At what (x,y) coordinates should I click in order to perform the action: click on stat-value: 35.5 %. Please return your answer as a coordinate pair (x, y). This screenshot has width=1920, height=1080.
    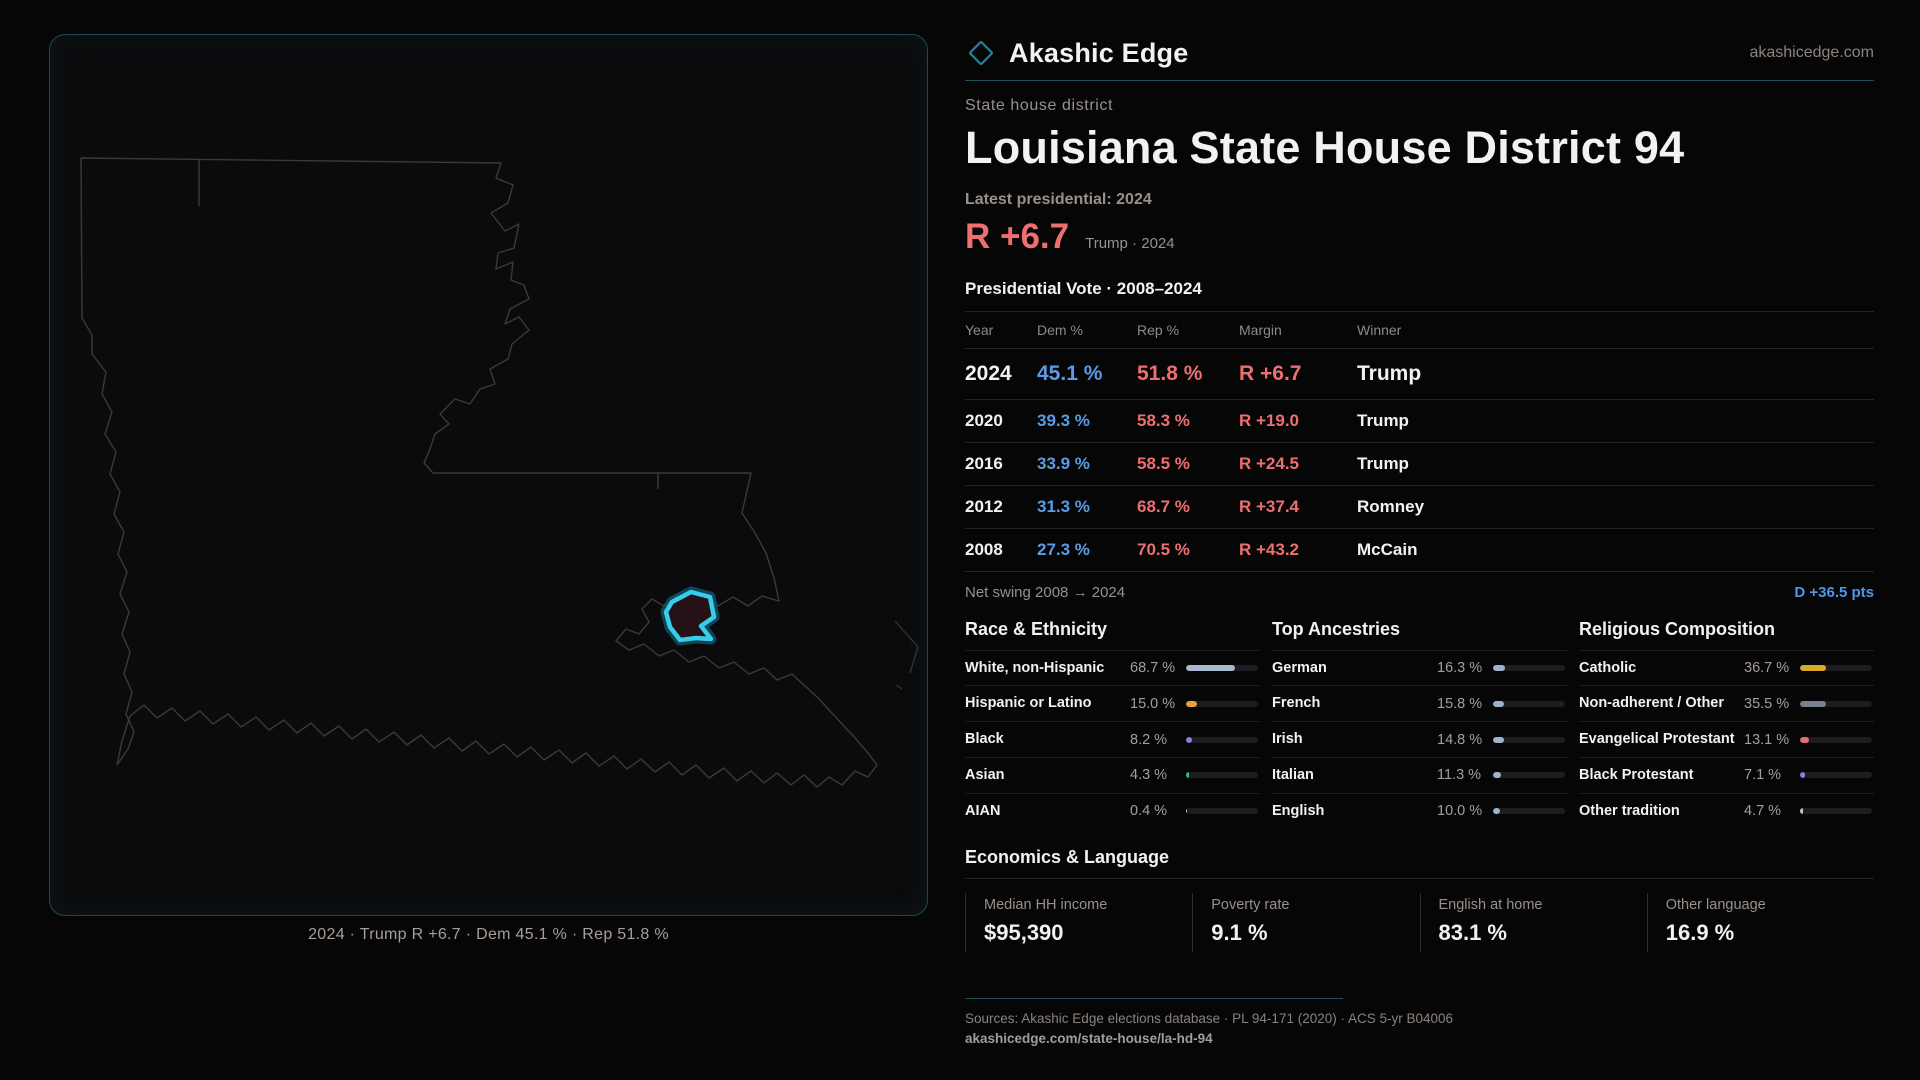
    Looking at the image, I should click on (1767, 703).